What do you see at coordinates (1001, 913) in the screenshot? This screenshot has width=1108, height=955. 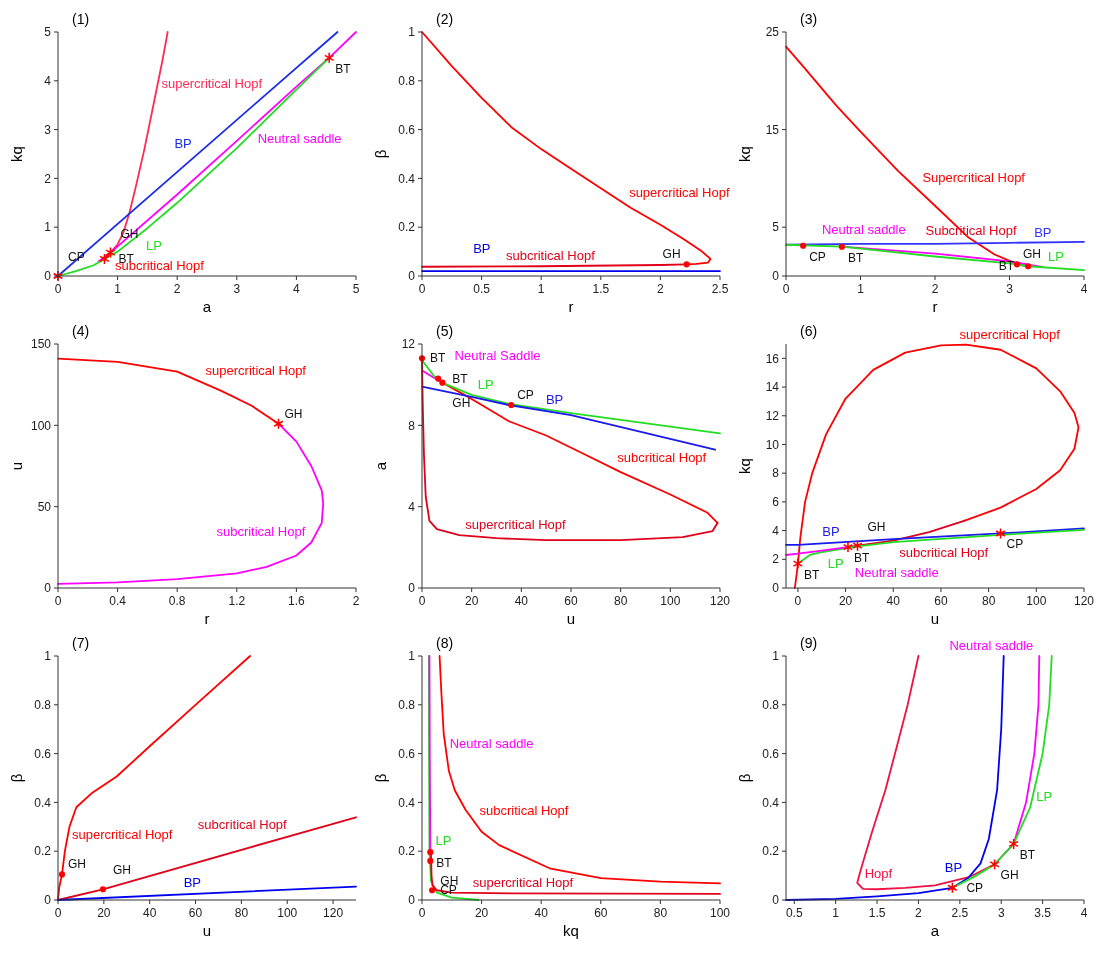 I see `x-tick-label: 3` at bounding box center [1001, 913].